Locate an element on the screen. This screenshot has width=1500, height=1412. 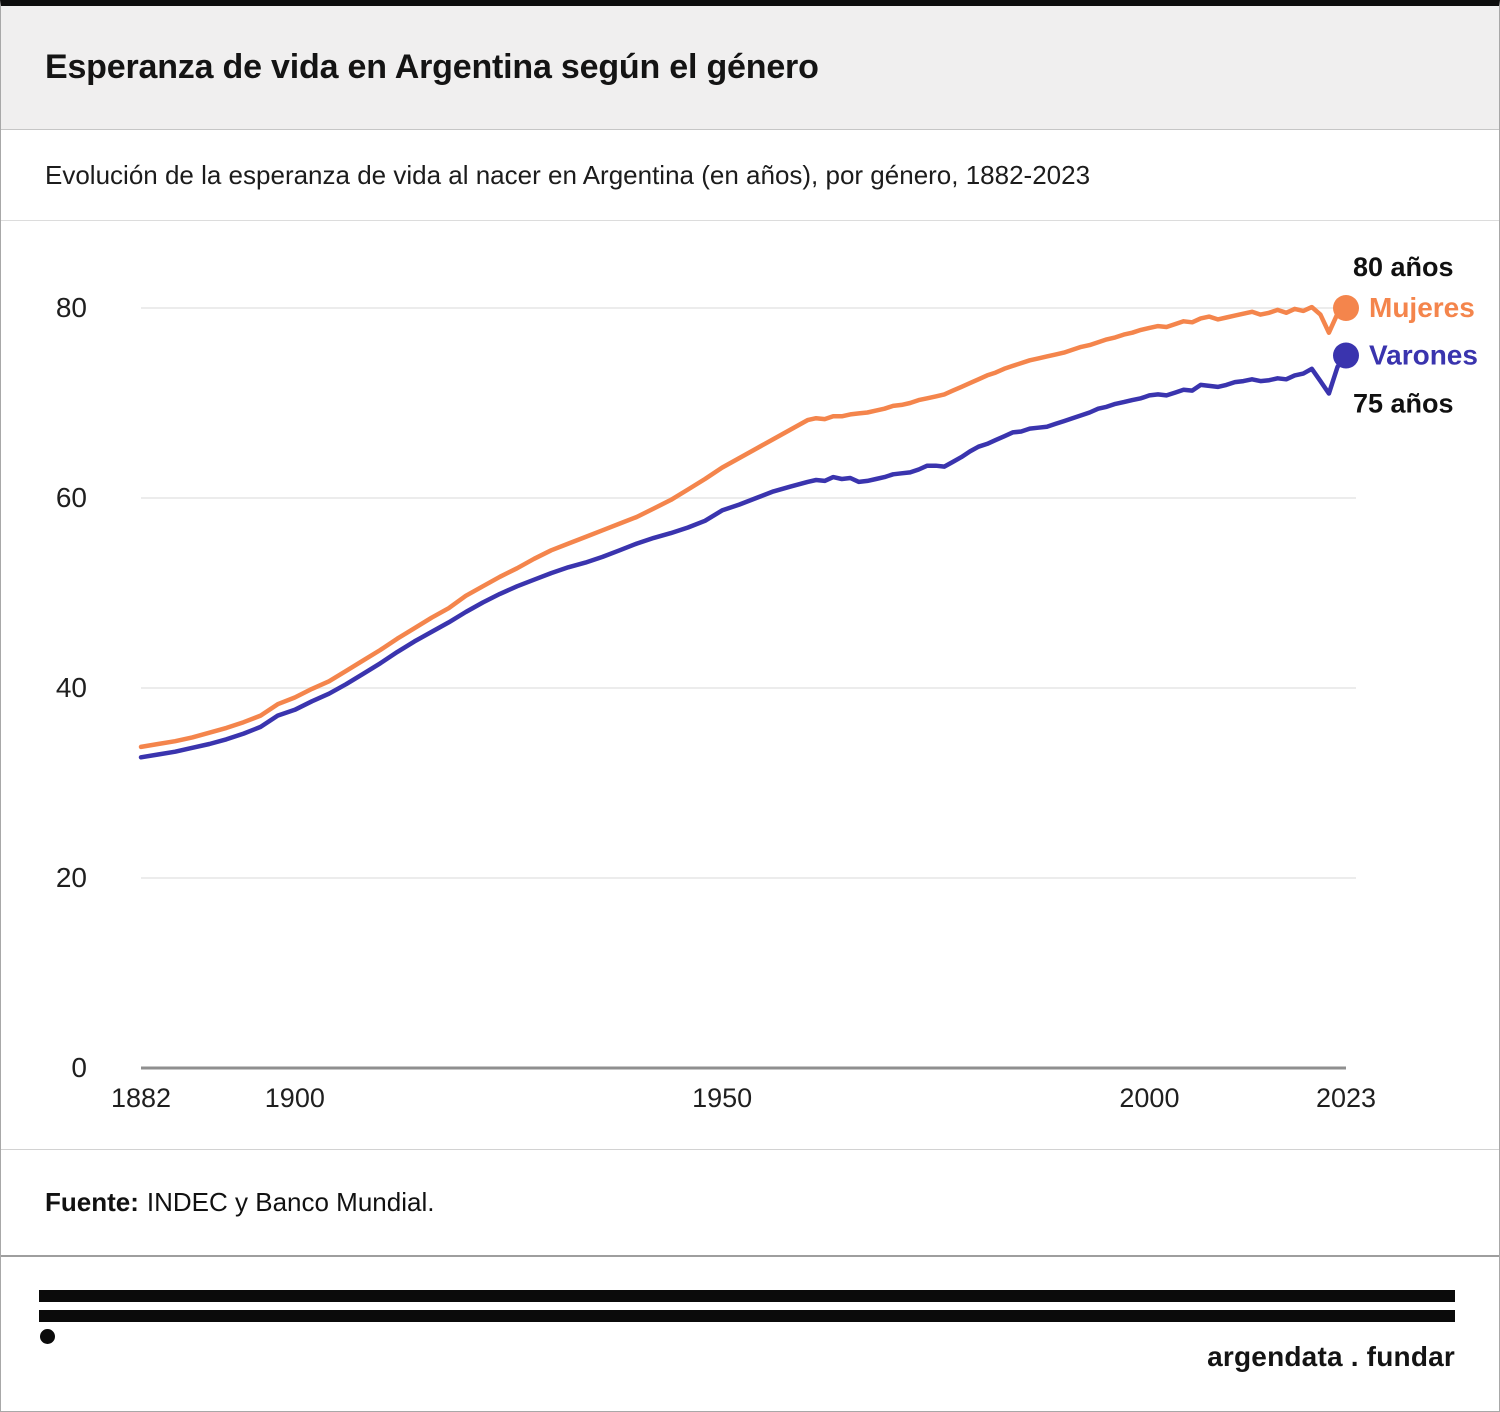
logo-bar-bottom is located at coordinates (747, 1316).